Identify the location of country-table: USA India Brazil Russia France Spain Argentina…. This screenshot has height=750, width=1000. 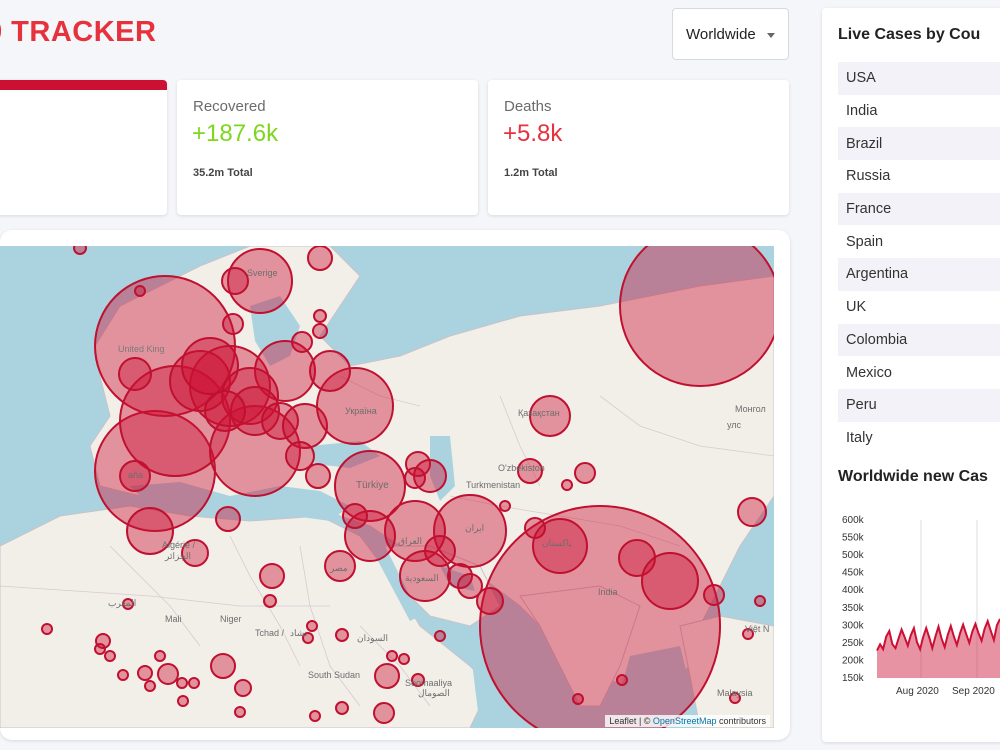
(919, 258).